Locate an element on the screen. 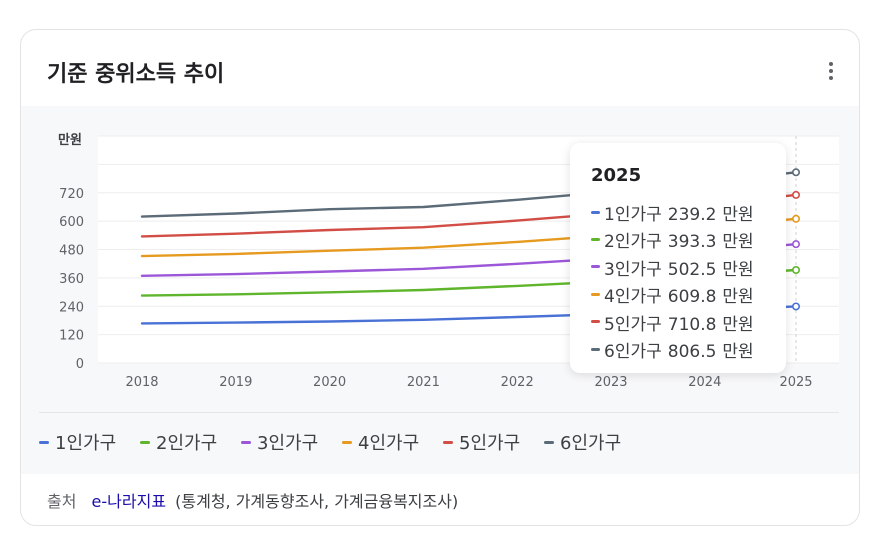  tooltip-row-value: 609.8 is located at coordinates (692, 297).